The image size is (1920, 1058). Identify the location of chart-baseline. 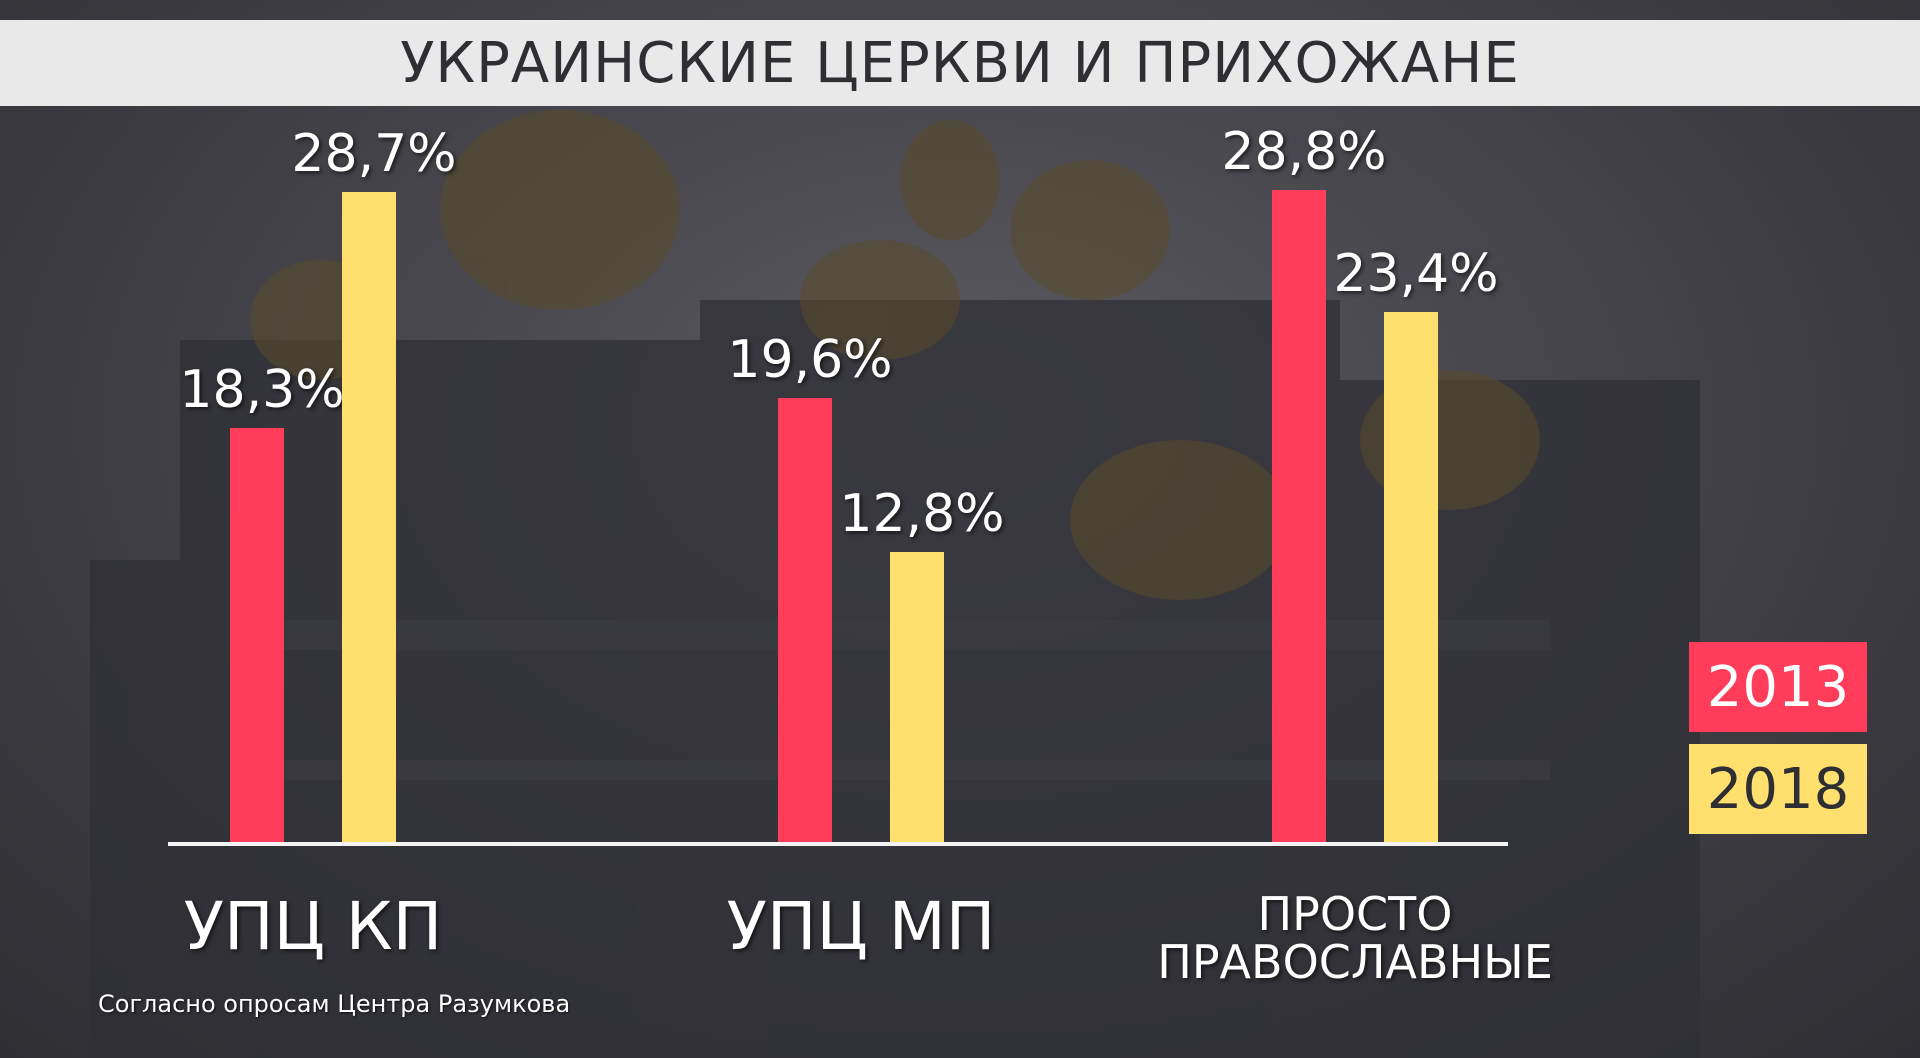
(838, 844).